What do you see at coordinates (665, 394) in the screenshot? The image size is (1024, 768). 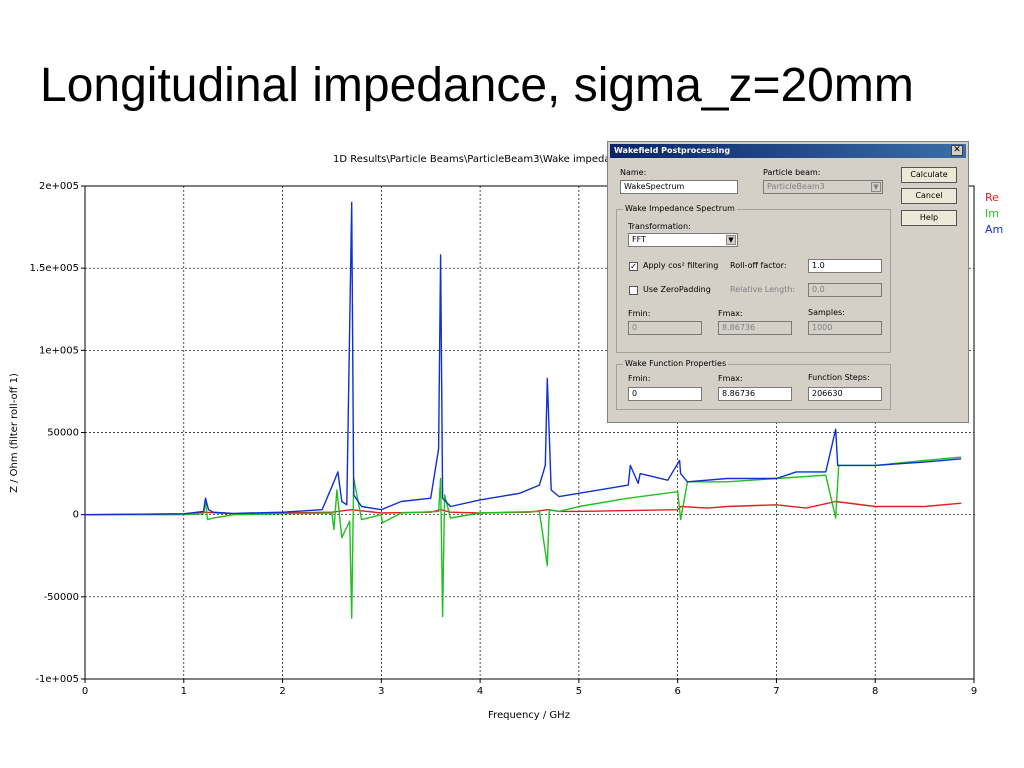 I see `wf-fmin-input: 0` at bounding box center [665, 394].